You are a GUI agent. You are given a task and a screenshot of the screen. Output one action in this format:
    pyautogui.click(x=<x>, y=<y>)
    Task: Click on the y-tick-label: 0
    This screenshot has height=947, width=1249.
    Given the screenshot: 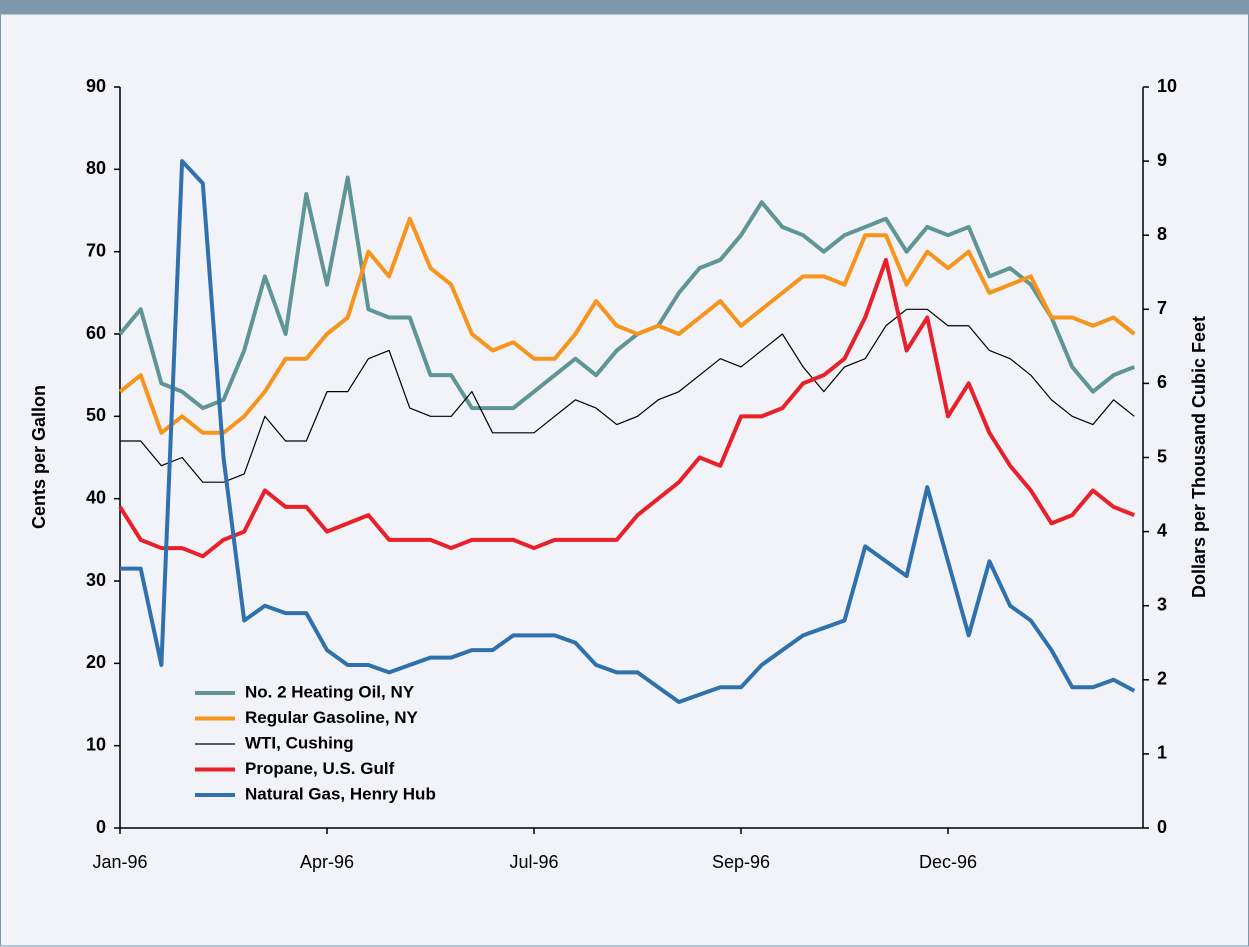 What is the action you would take?
    pyautogui.click(x=101, y=827)
    